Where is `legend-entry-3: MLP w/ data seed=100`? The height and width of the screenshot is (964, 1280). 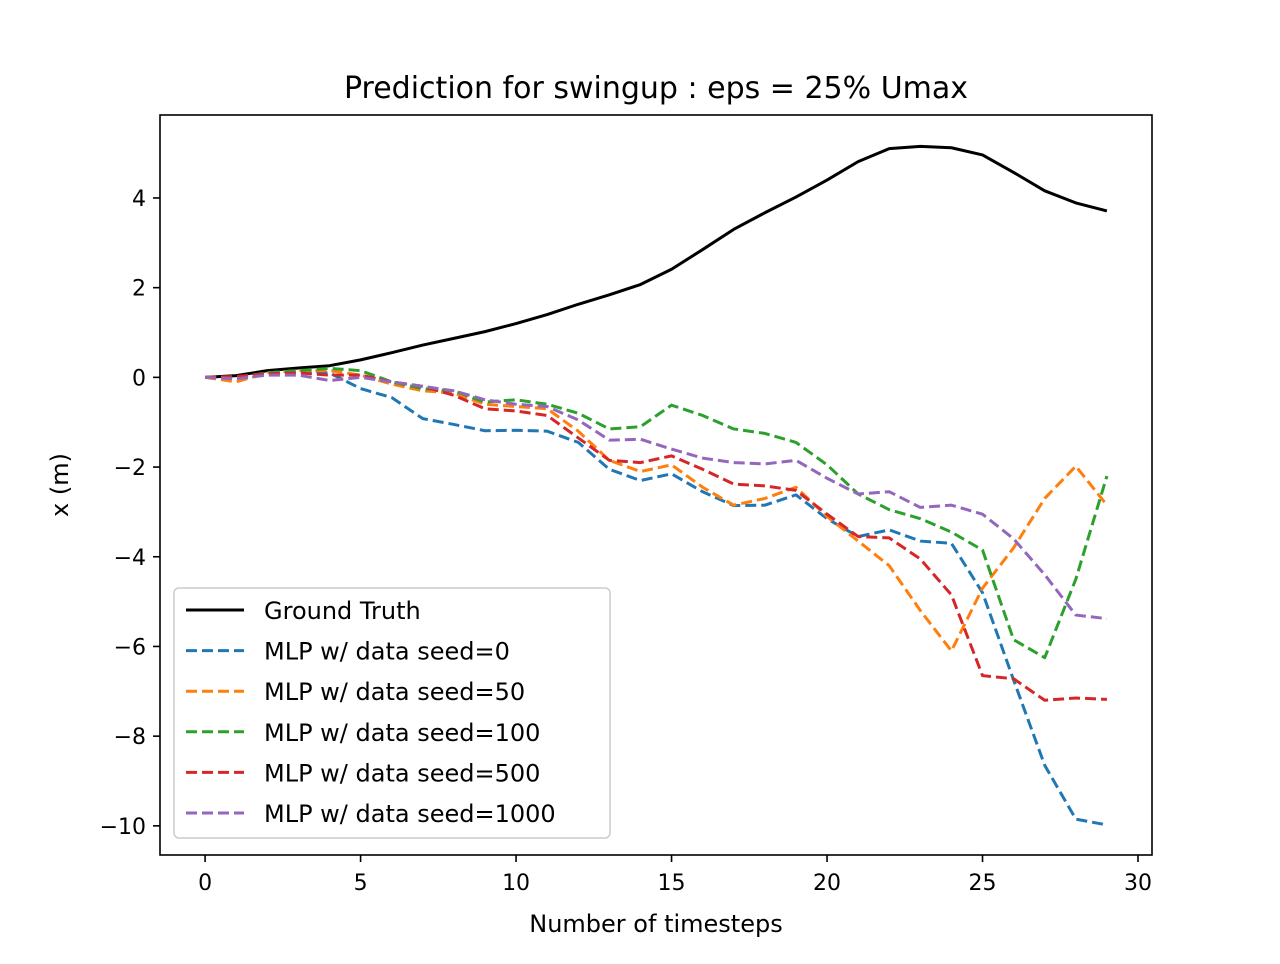
legend-entry-3: MLP w/ data seed=100 is located at coordinates (402, 733).